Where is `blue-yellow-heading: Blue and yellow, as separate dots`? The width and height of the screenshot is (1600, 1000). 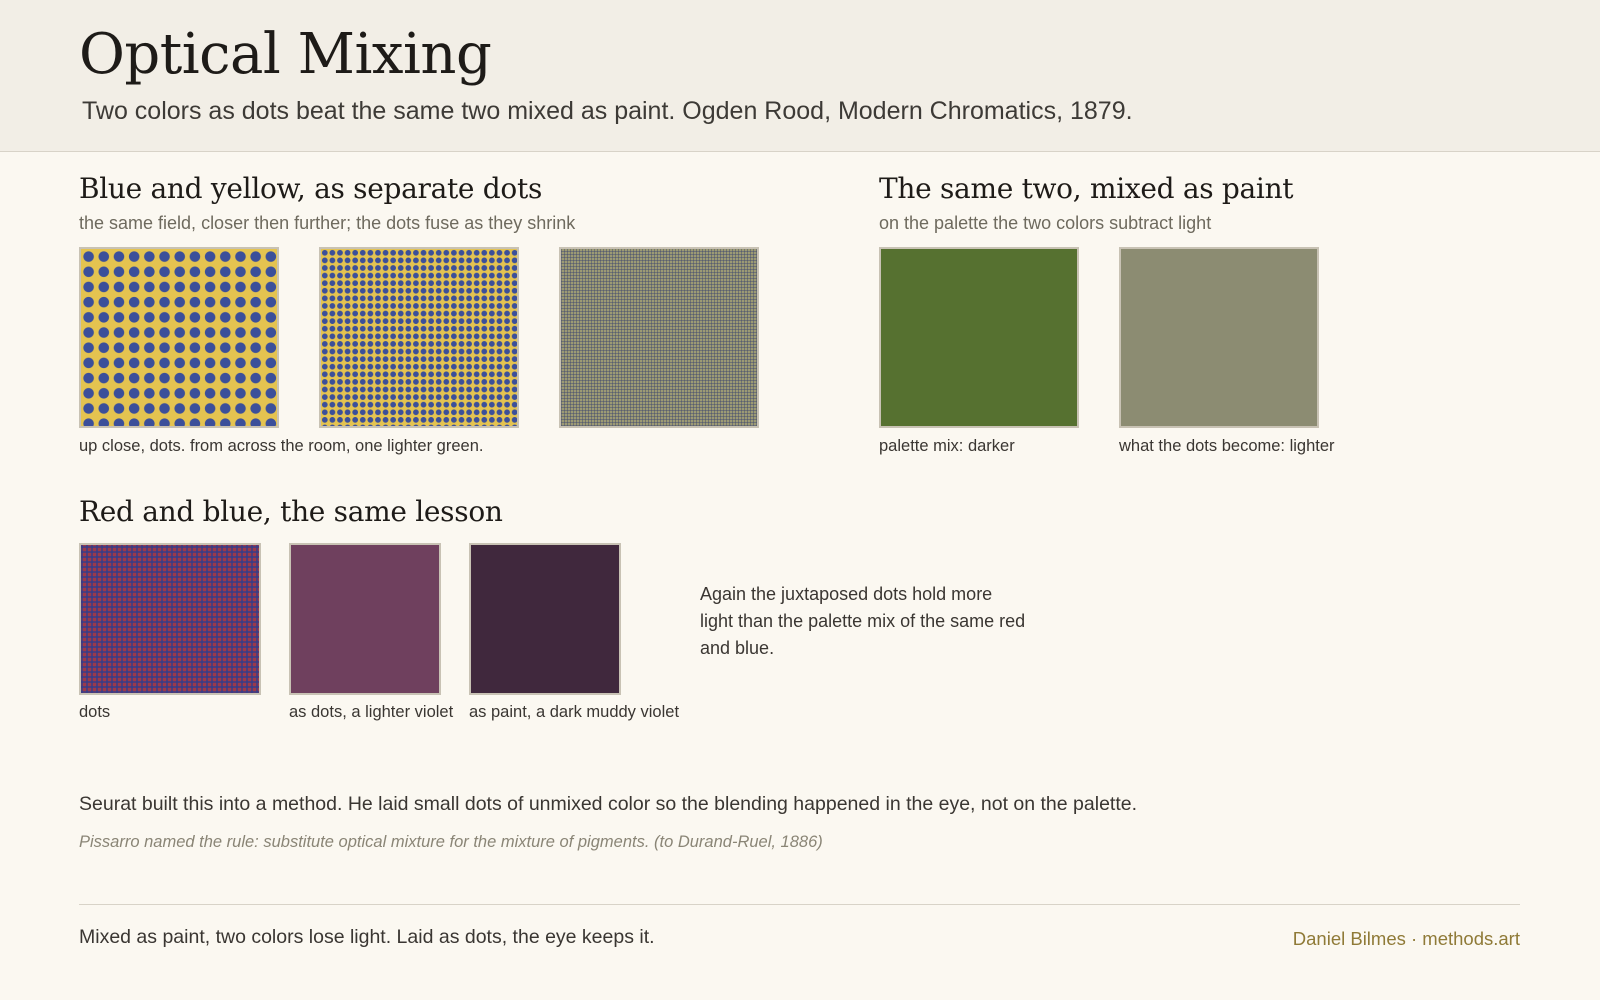
blue-yellow-heading: Blue and yellow, as separate dots is located at coordinates (311, 188).